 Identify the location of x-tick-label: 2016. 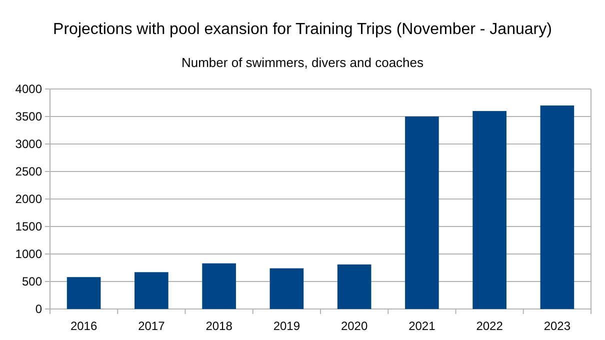
(84, 326).